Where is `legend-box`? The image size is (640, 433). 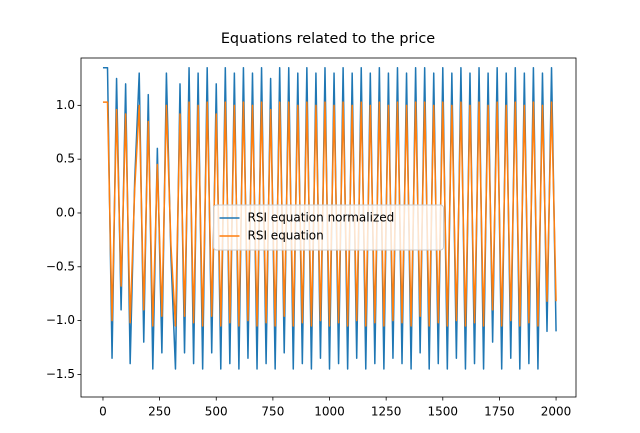
legend-box is located at coordinates (328, 227).